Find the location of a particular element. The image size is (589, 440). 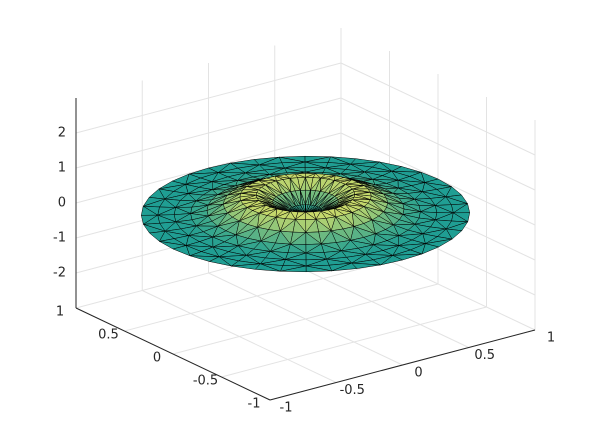

y-tick-label: 0 is located at coordinates (157, 358).